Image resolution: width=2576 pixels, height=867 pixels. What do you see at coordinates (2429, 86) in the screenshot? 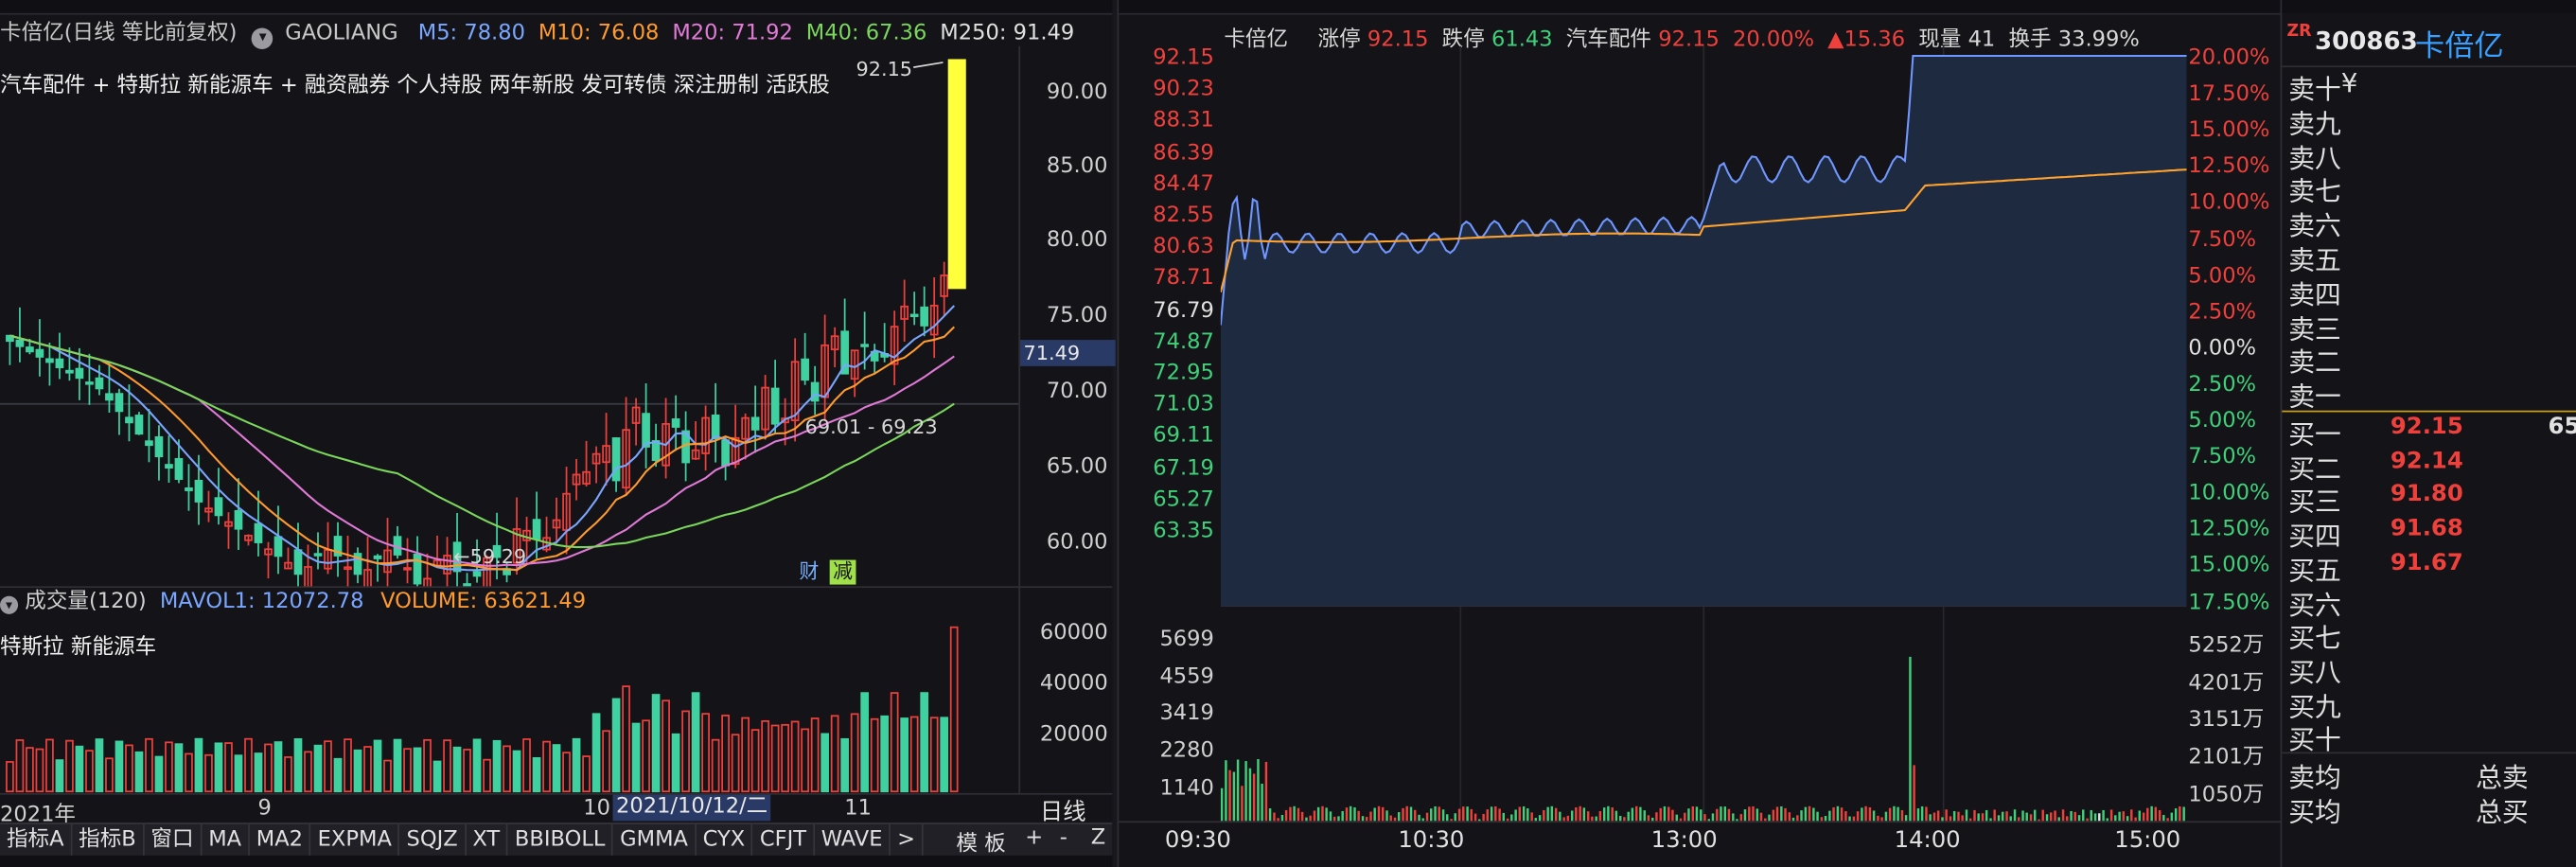
I see `sell-row: 卖十 ¥` at bounding box center [2429, 86].